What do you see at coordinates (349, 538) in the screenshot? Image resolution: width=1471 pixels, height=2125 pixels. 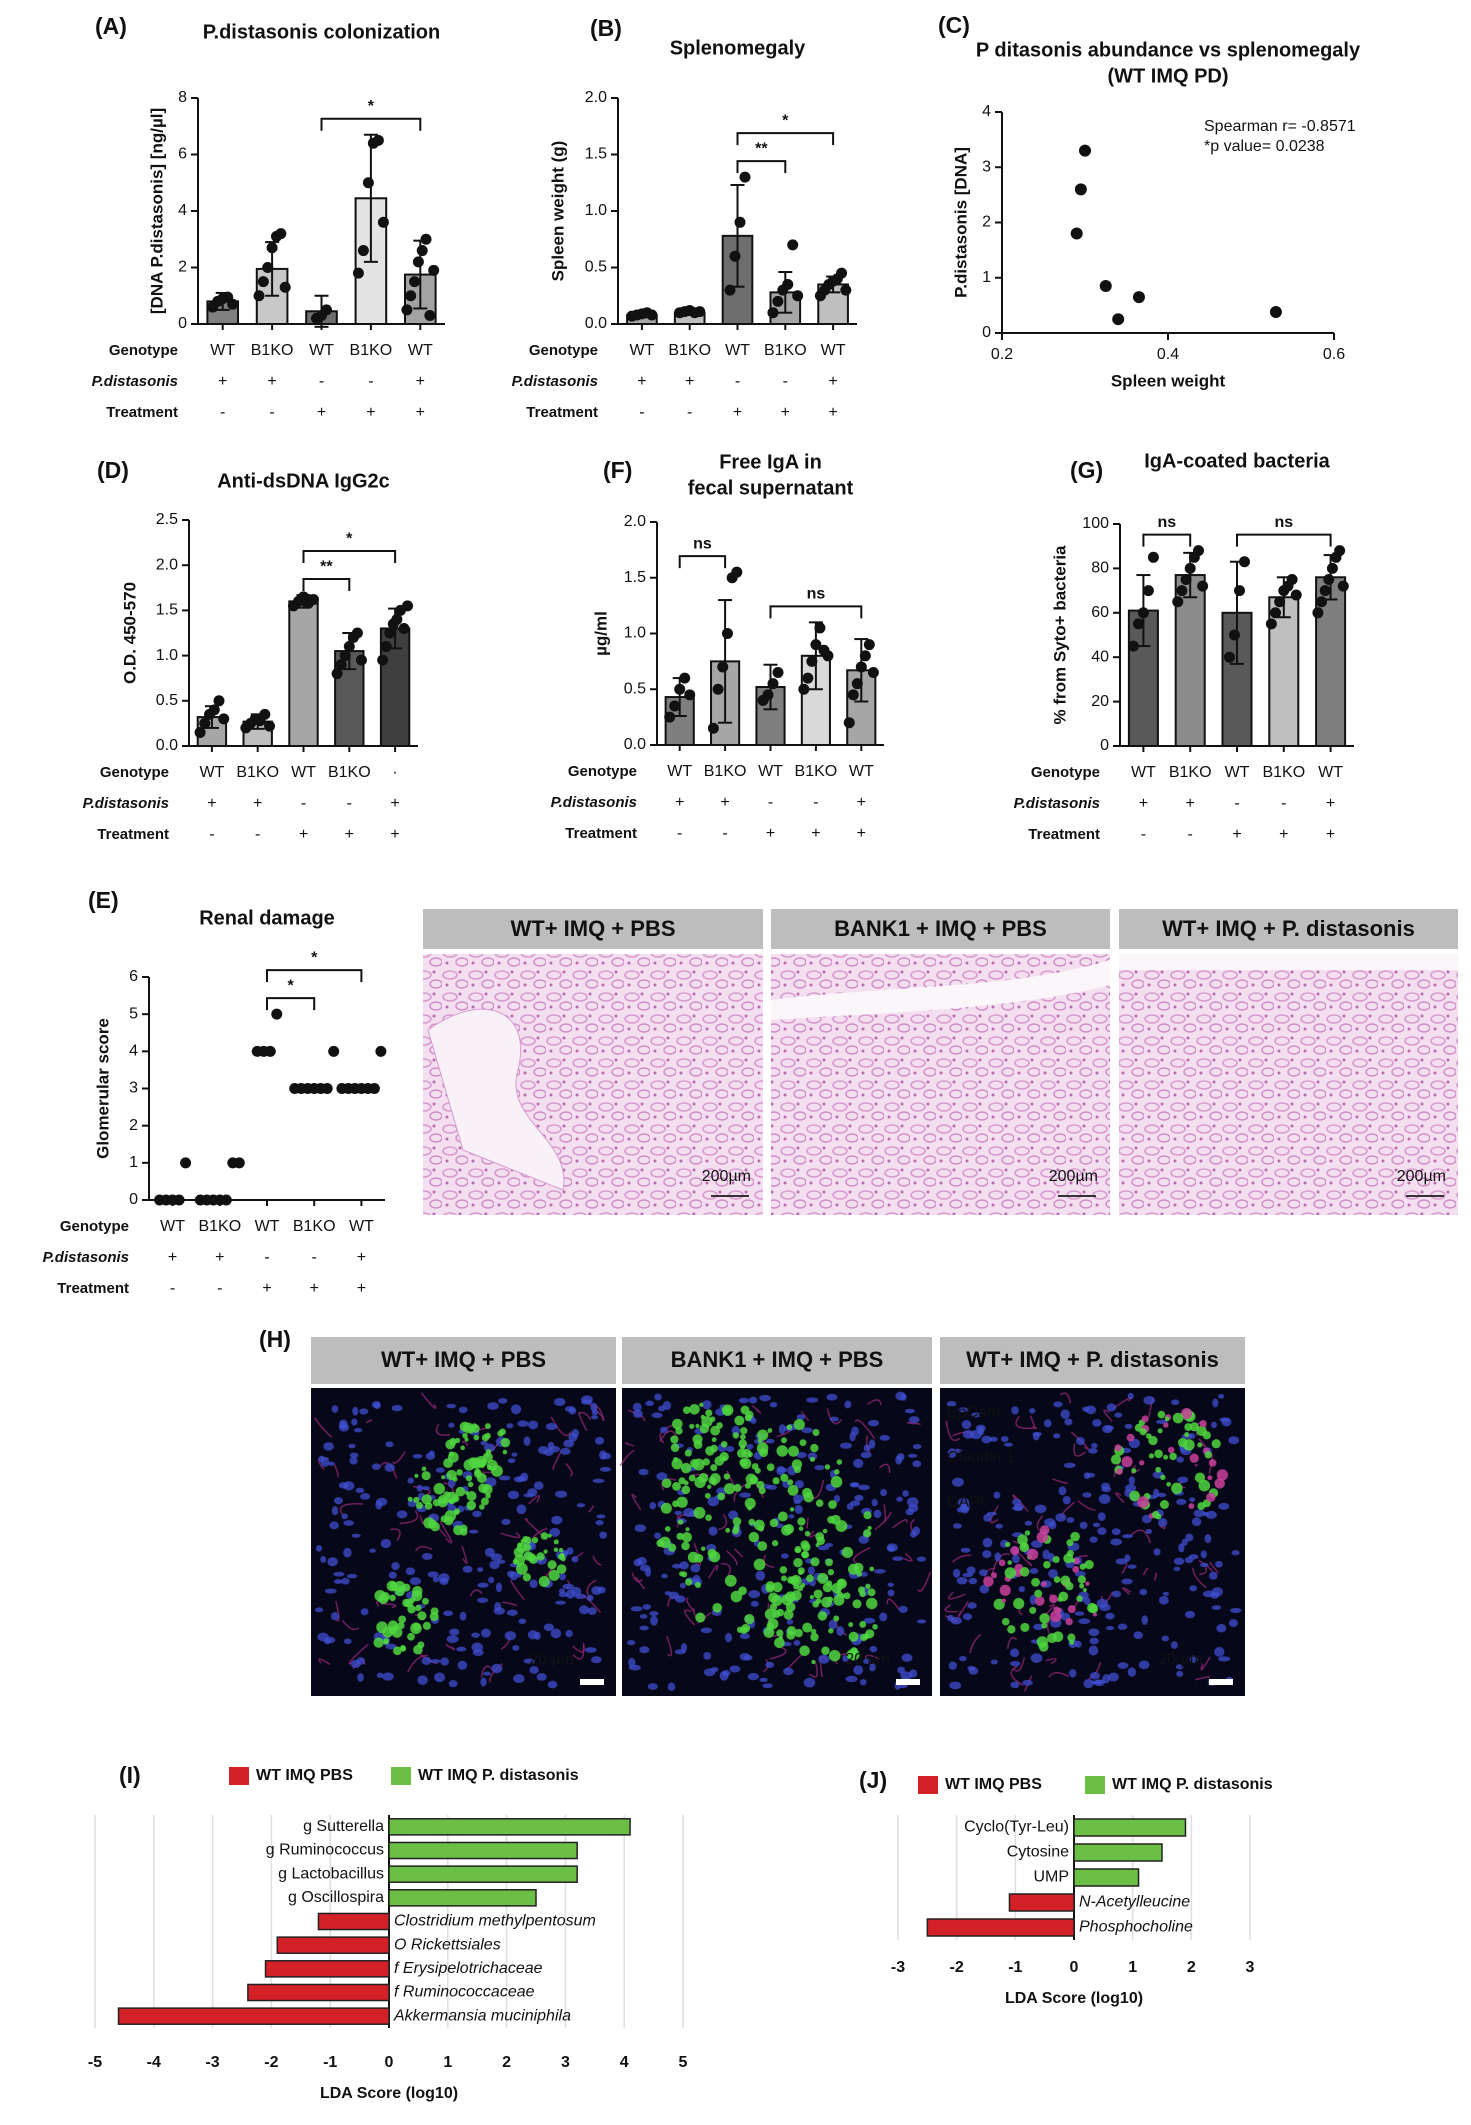 I see `significance-label: *` at bounding box center [349, 538].